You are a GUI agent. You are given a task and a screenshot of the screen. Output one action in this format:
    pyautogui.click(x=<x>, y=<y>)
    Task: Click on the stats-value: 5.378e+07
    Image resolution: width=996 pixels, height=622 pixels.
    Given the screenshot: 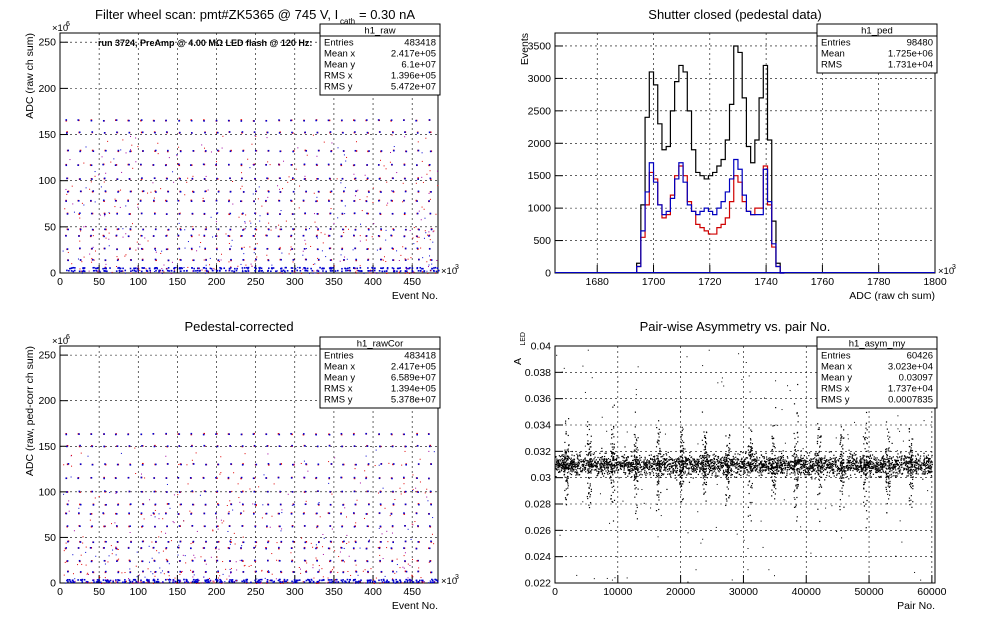 What is the action you would take?
    pyautogui.click(x=413, y=400)
    